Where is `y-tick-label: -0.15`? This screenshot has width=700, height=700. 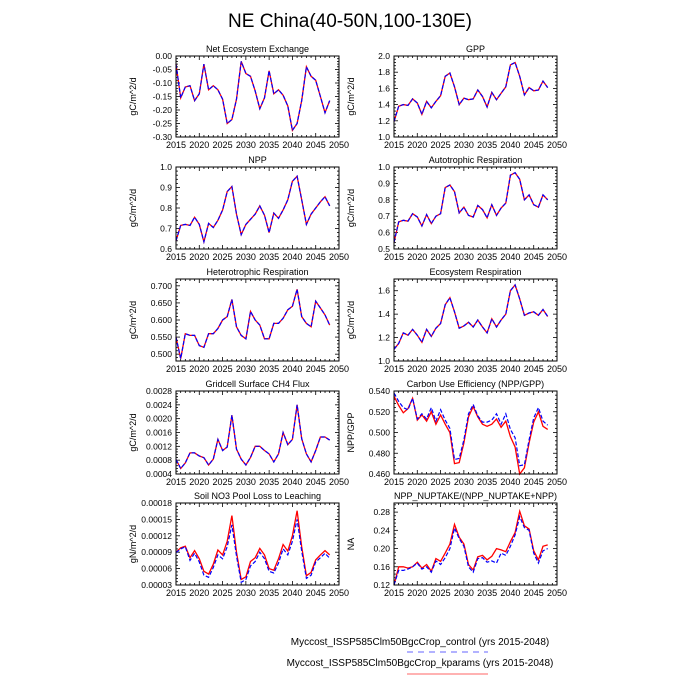 y-tick-label: -0.15 is located at coordinates (163, 97).